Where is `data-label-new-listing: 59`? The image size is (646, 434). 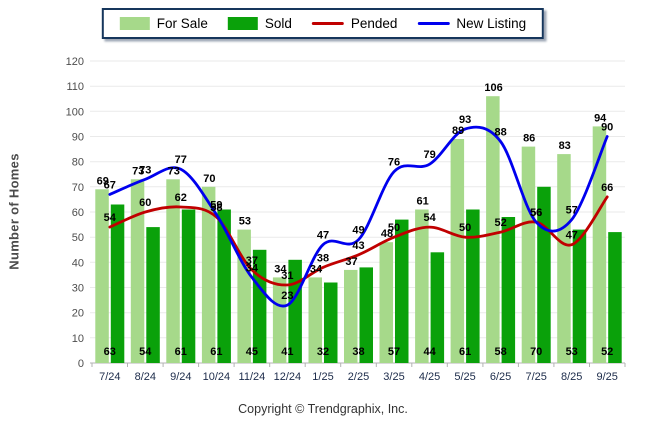 data-label-new-listing: 59 is located at coordinates (216, 206).